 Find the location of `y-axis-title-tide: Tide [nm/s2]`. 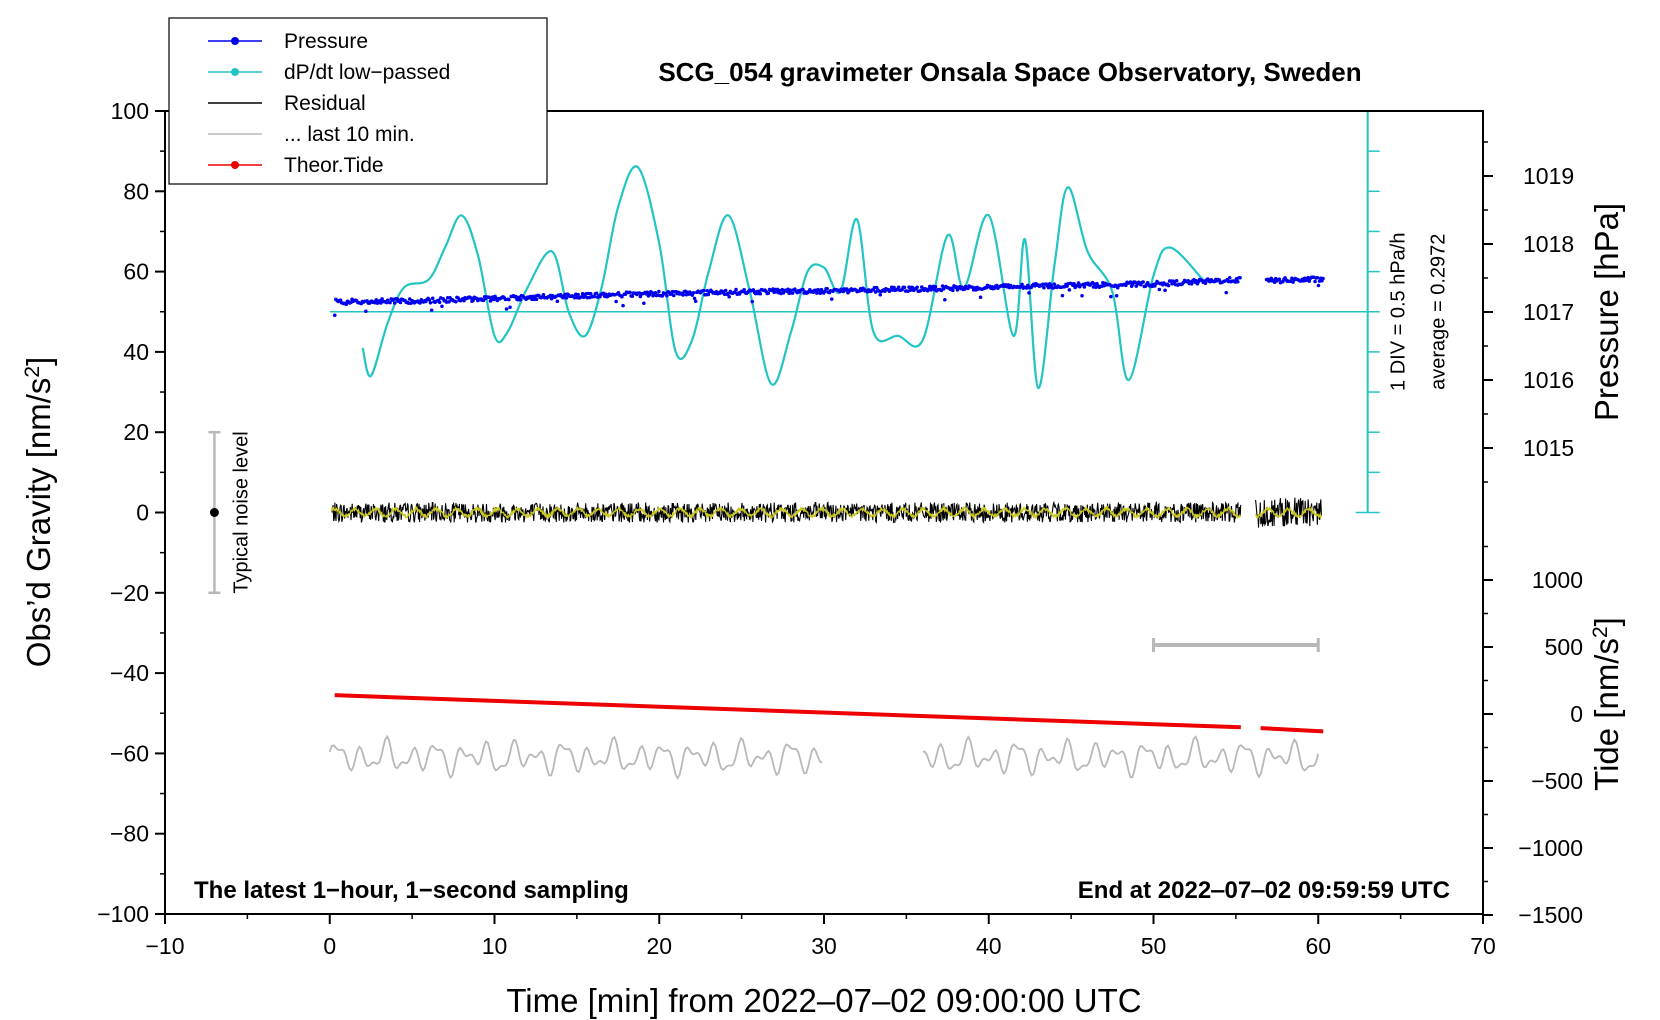

y-axis-title-tide: Tide [nm/s2] is located at coordinates (1606, 704).